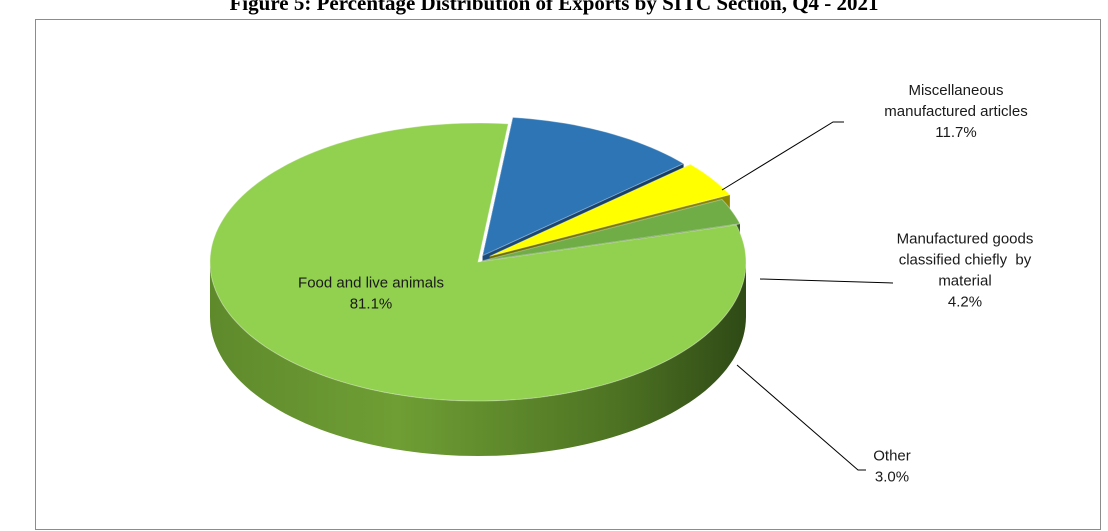 The width and height of the screenshot is (1108, 531). Describe the element at coordinates (965, 302) in the screenshot. I see `slice-value-label: 4.2%` at that location.